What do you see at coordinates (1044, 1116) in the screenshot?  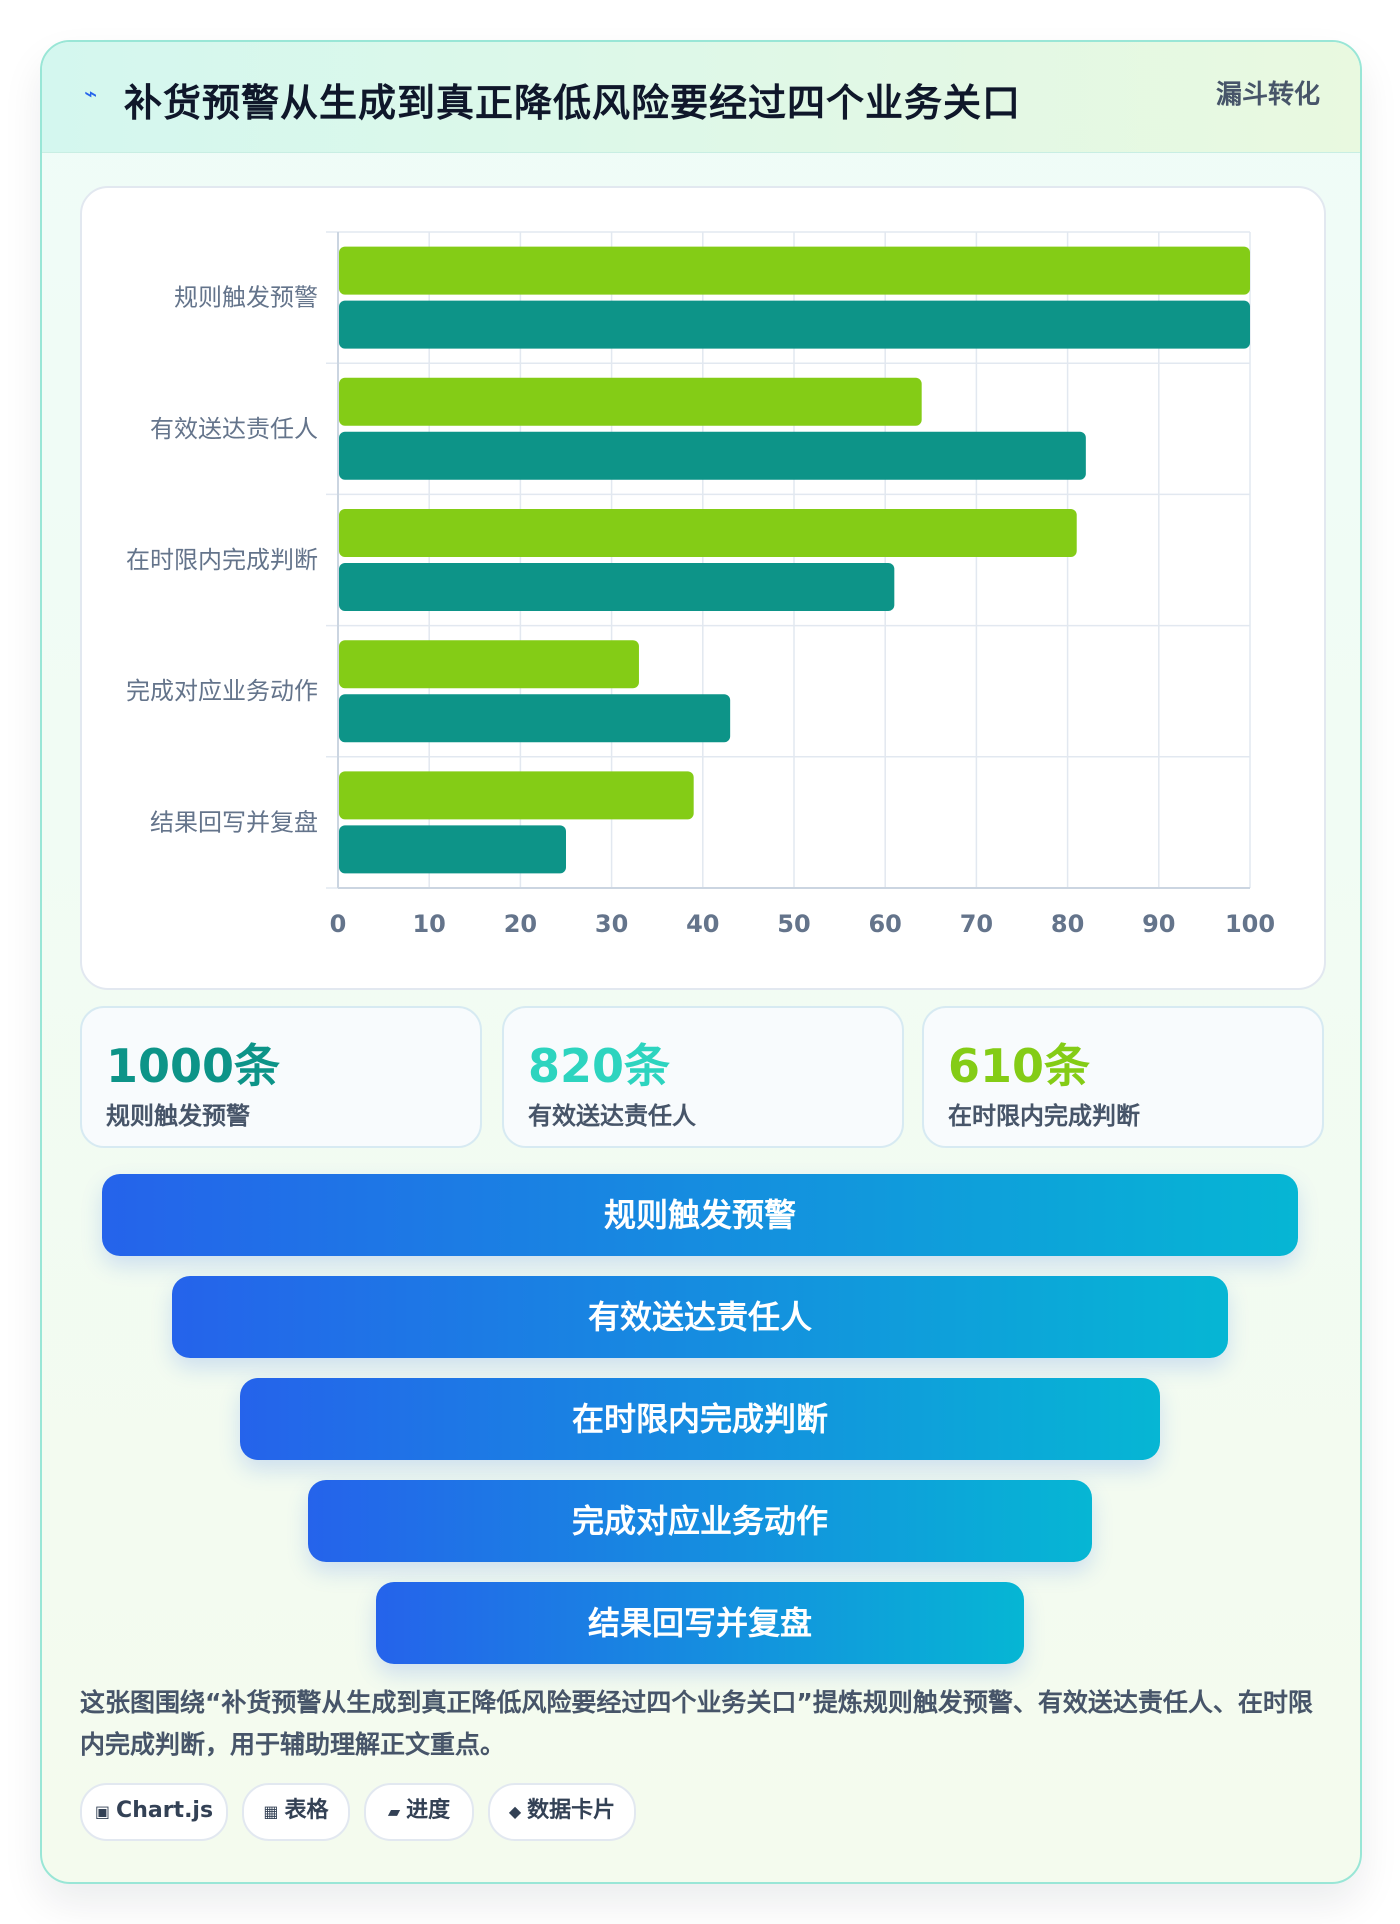 I see `kpi-label: 在时限内完成判断` at bounding box center [1044, 1116].